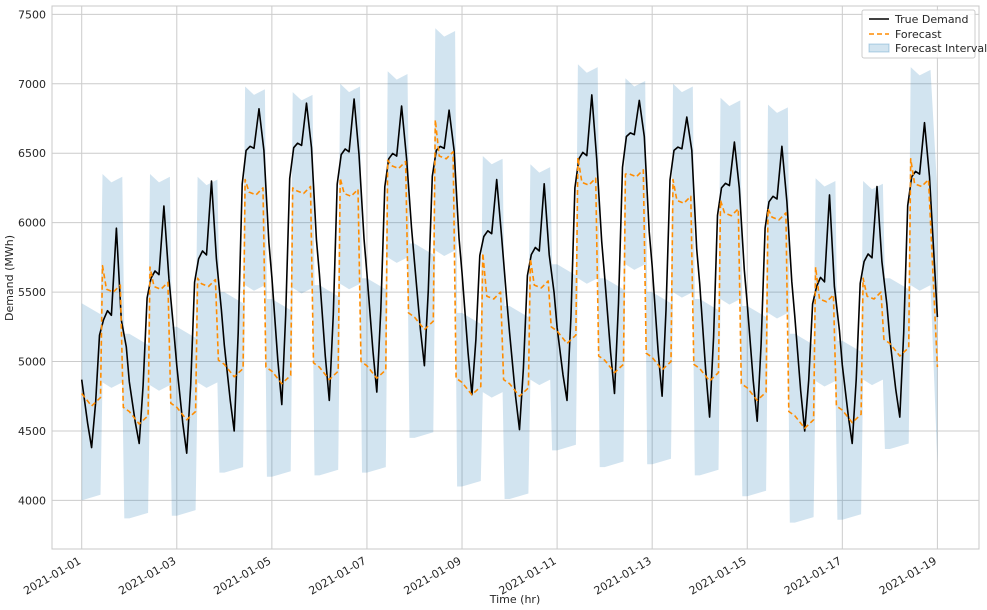 This screenshot has height=610, width=987. What do you see at coordinates (515, 599) in the screenshot?
I see `x-axis-label: Time (hr)` at bounding box center [515, 599].